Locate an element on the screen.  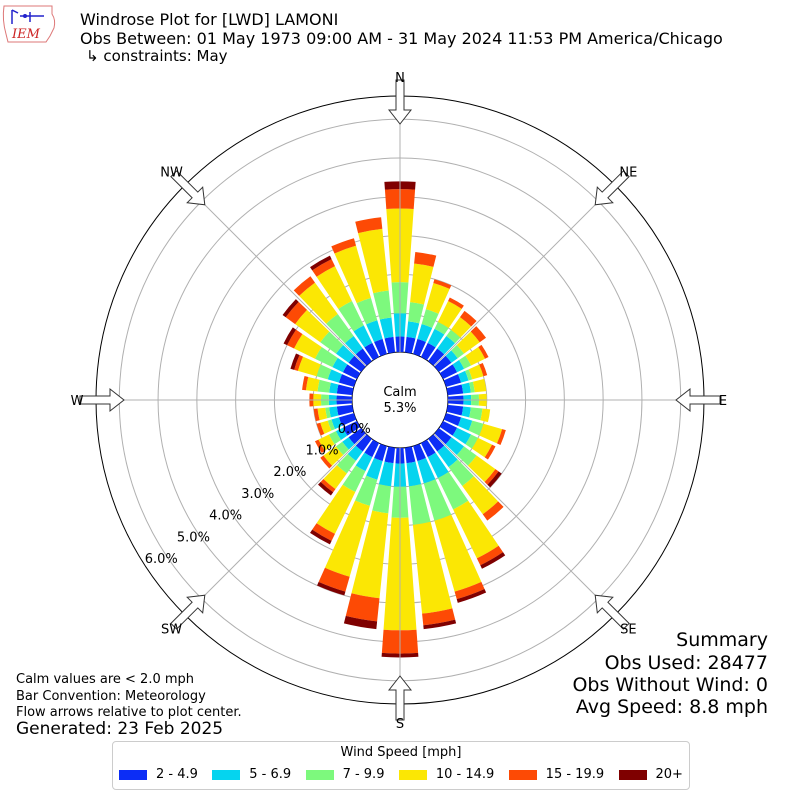
summary-avg-speed: Avg Speed: 8.8 mph is located at coordinates (671, 707).